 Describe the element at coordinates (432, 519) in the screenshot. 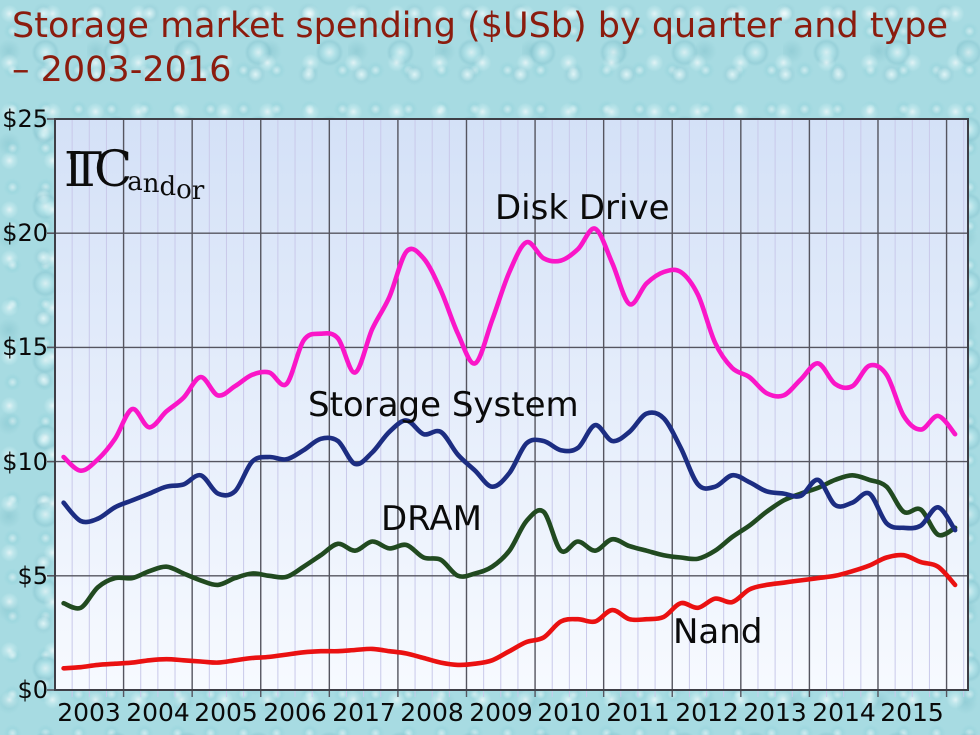

I see `series-label-dram: DRAM` at that location.